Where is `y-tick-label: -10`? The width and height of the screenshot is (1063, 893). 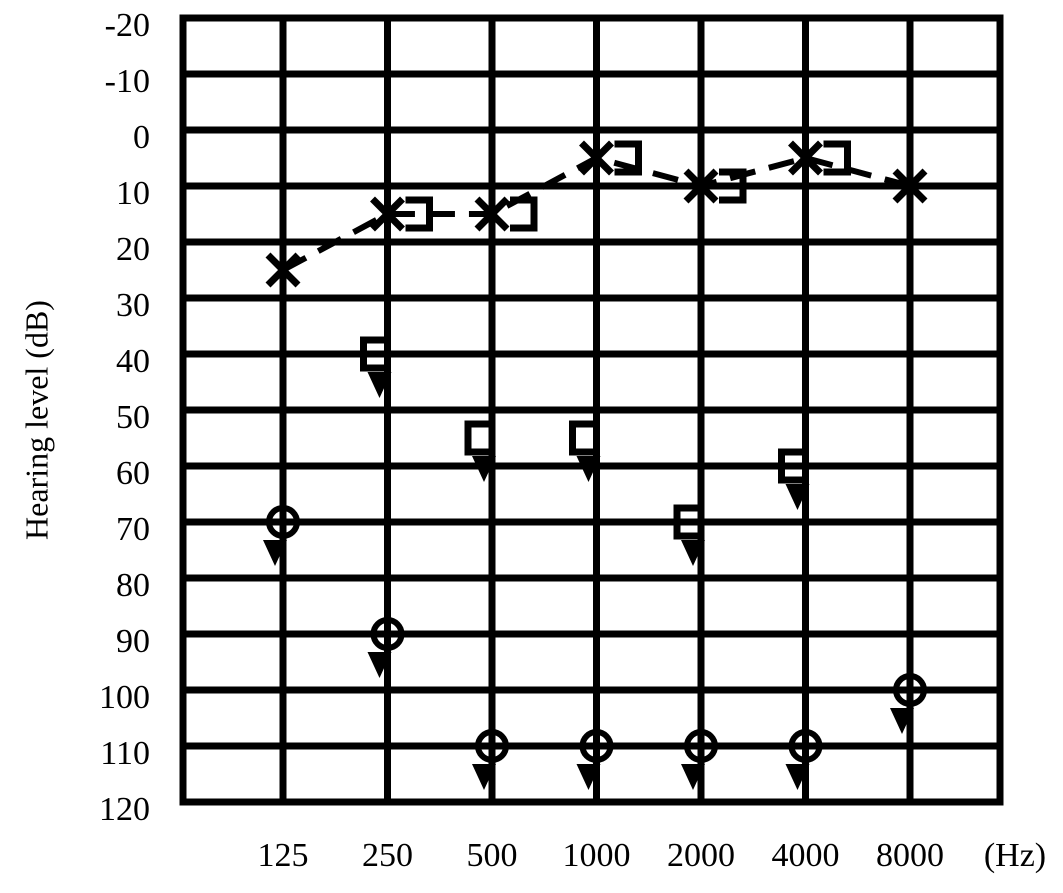
y-tick-label: -10 is located at coordinates (127, 81).